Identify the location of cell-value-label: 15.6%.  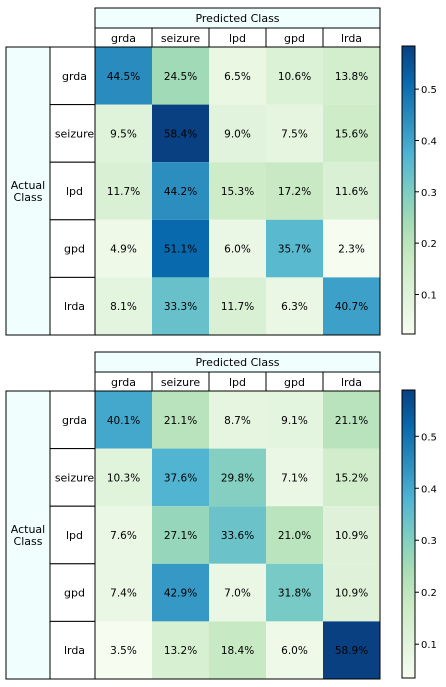
(351, 134).